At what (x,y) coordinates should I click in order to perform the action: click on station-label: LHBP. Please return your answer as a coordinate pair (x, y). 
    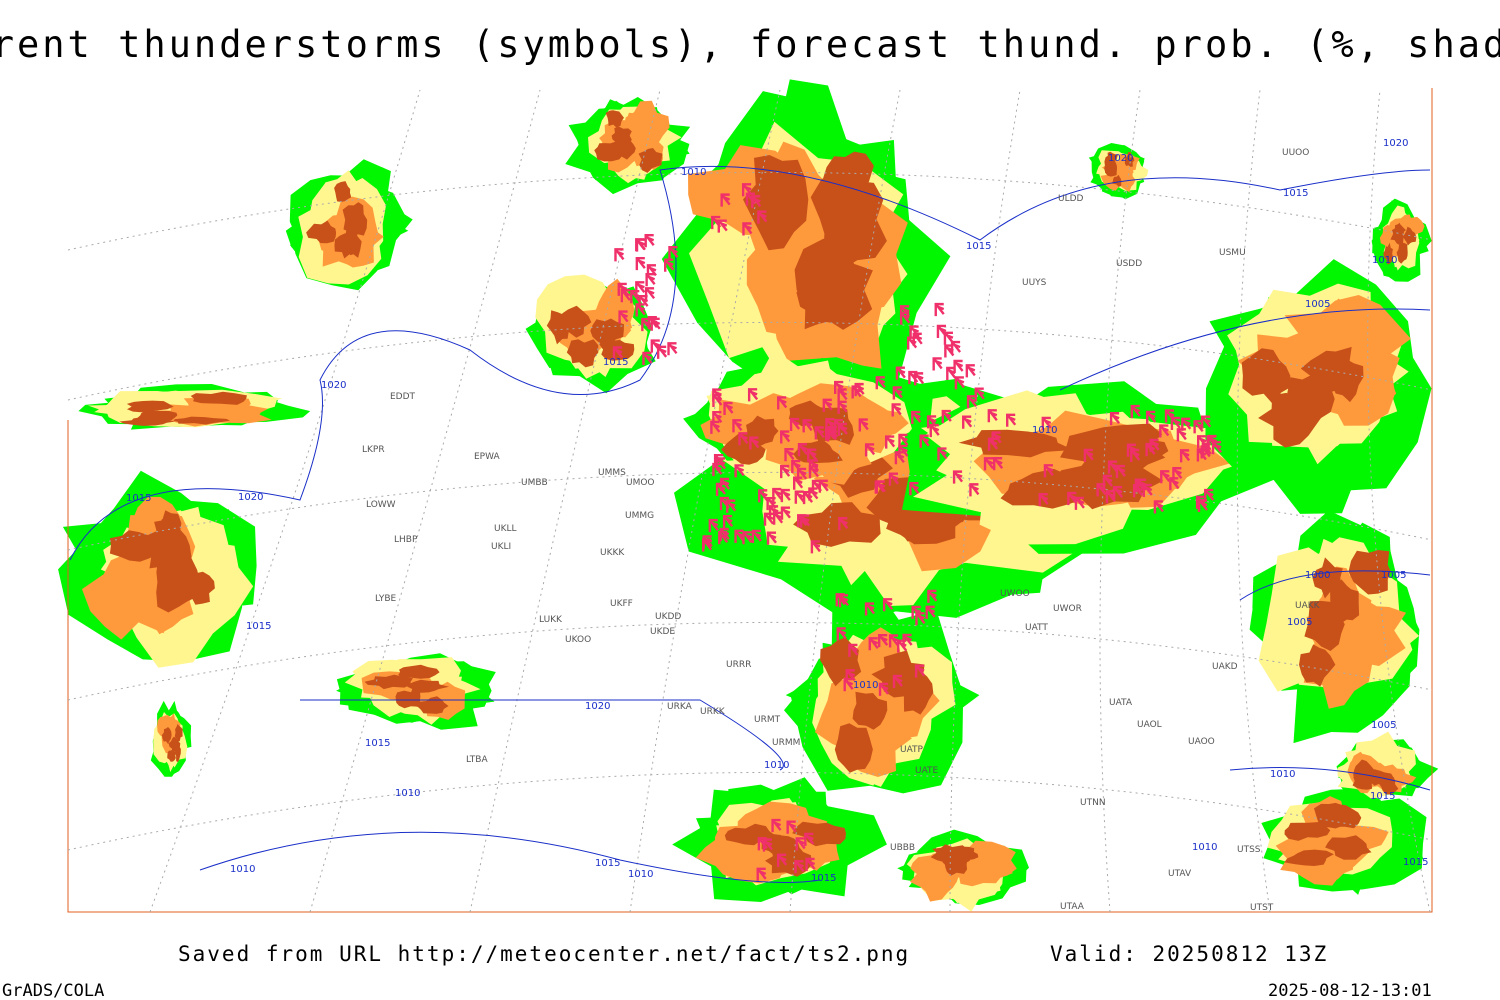
    Looking at the image, I should click on (406, 540).